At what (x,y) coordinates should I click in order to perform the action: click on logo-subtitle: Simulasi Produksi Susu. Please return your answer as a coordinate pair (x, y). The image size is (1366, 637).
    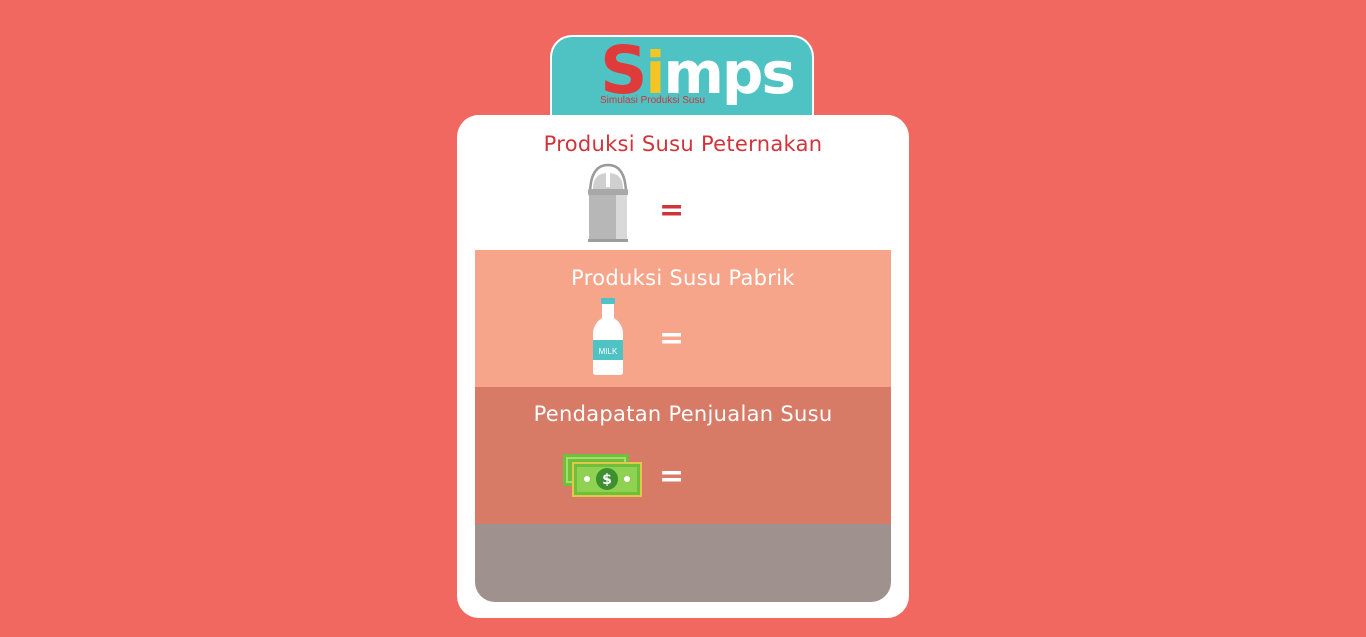
    Looking at the image, I should click on (653, 100).